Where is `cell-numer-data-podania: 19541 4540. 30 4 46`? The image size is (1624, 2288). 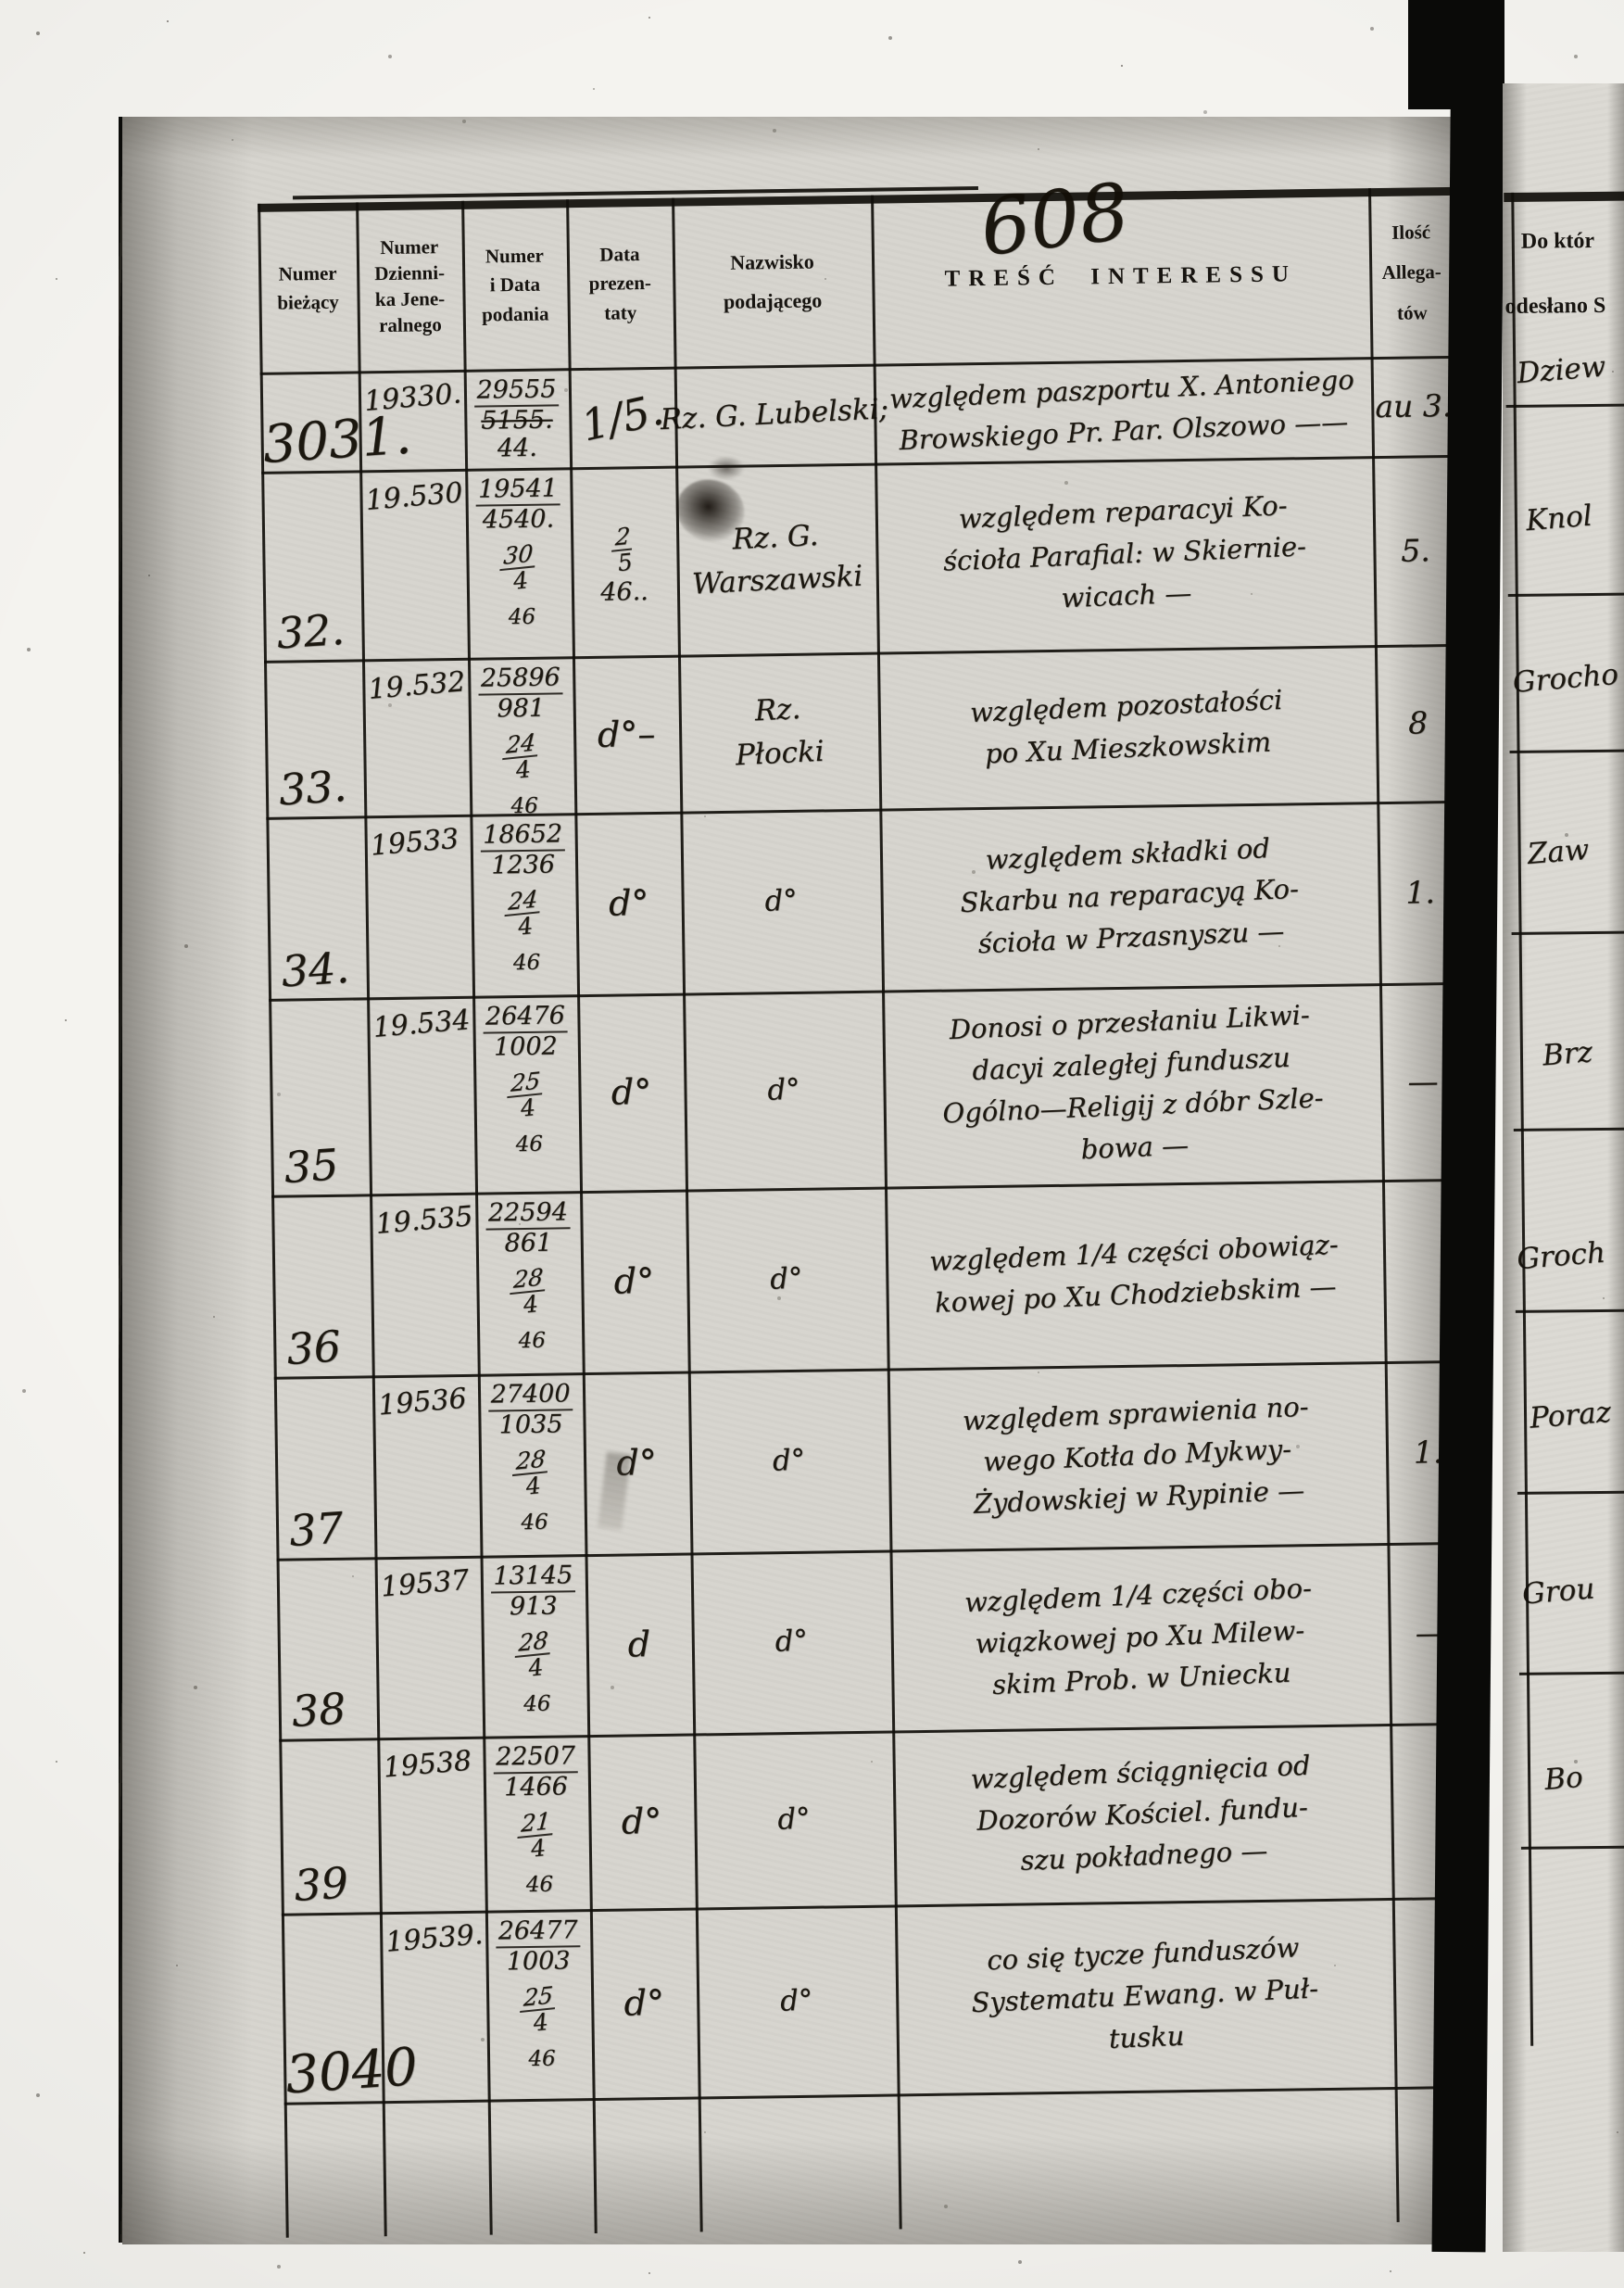
cell-numer-data-podania: 19541 4540. 30 4 46 is located at coordinates (519, 562).